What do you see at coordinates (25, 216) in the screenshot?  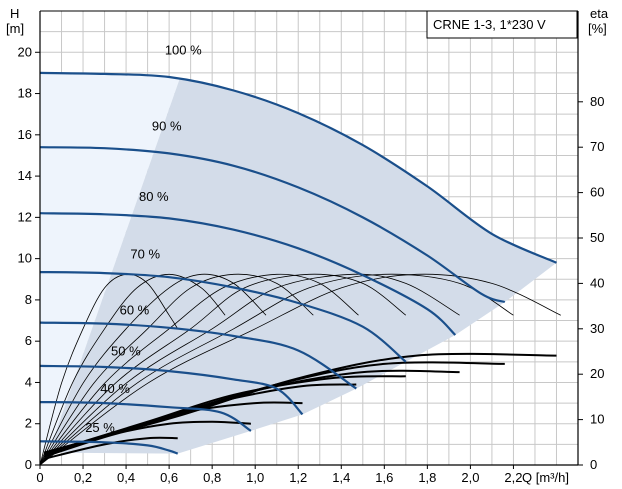 I see `y-left-tick-label: 12` at bounding box center [25, 216].